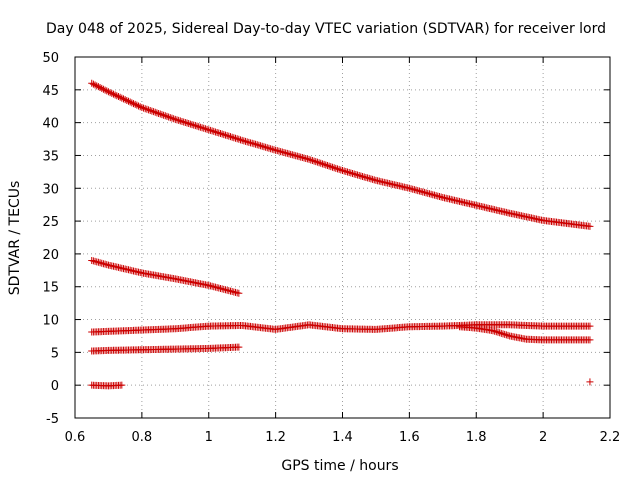  What do you see at coordinates (476, 437) in the screenshot?
I see `x-tick-label: 1.8` at bounding box center [476, 437].